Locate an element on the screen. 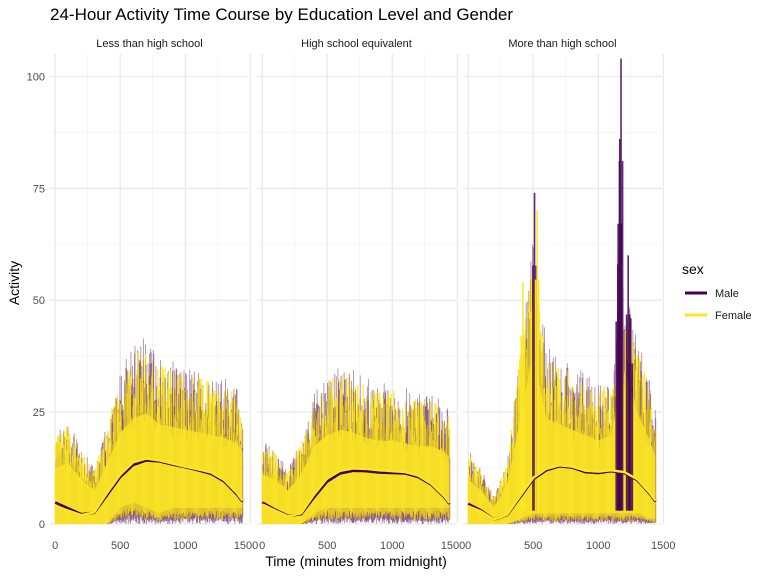 This screenshot has height=576, width=768. legend: sex Male Female is located at coordinates (717, 291).